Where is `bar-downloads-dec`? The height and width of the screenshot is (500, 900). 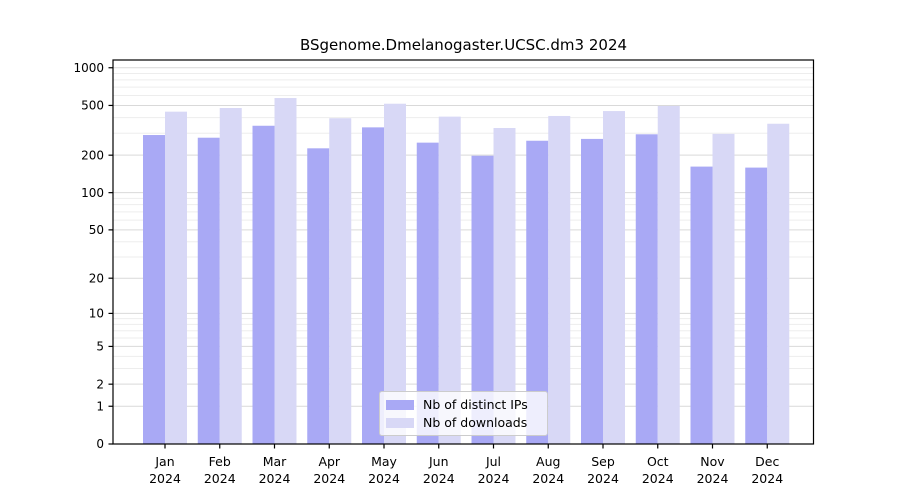
bar-downloads-dec is located at coordinates (778, 283).